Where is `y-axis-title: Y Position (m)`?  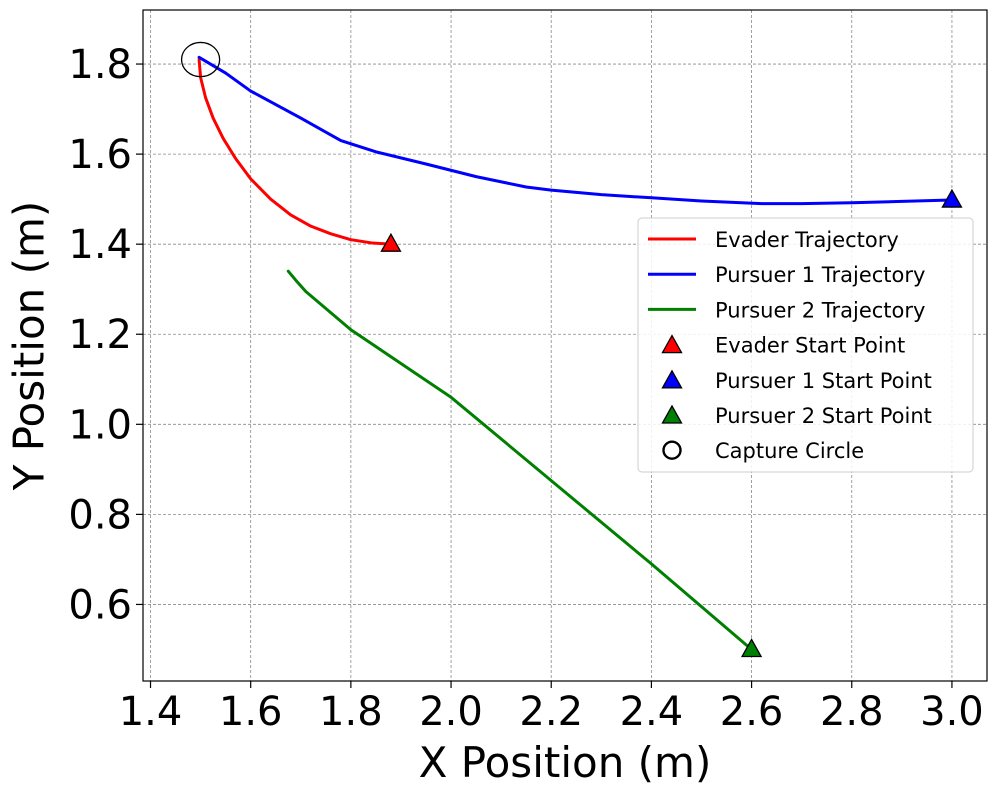
y-axis-title: Y Position (m) is located at coordinates (29, 346).